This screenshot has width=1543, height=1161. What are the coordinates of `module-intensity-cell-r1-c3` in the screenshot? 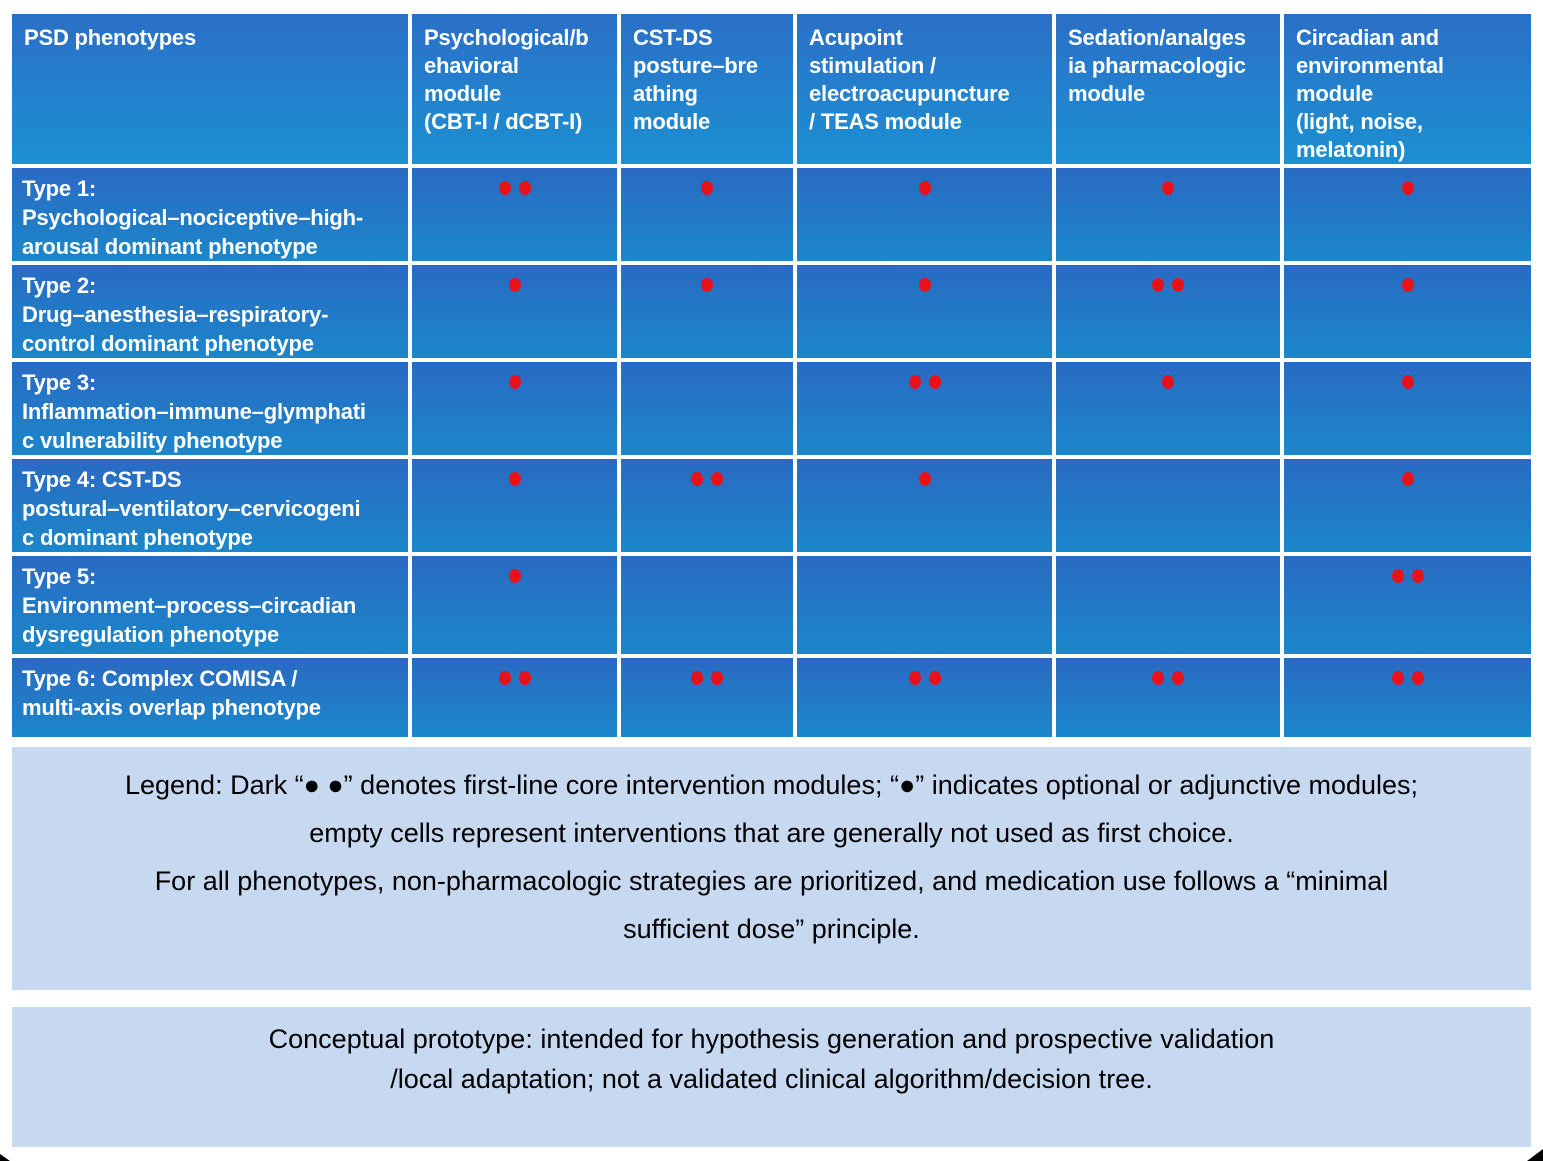 It's located at (924, 214).